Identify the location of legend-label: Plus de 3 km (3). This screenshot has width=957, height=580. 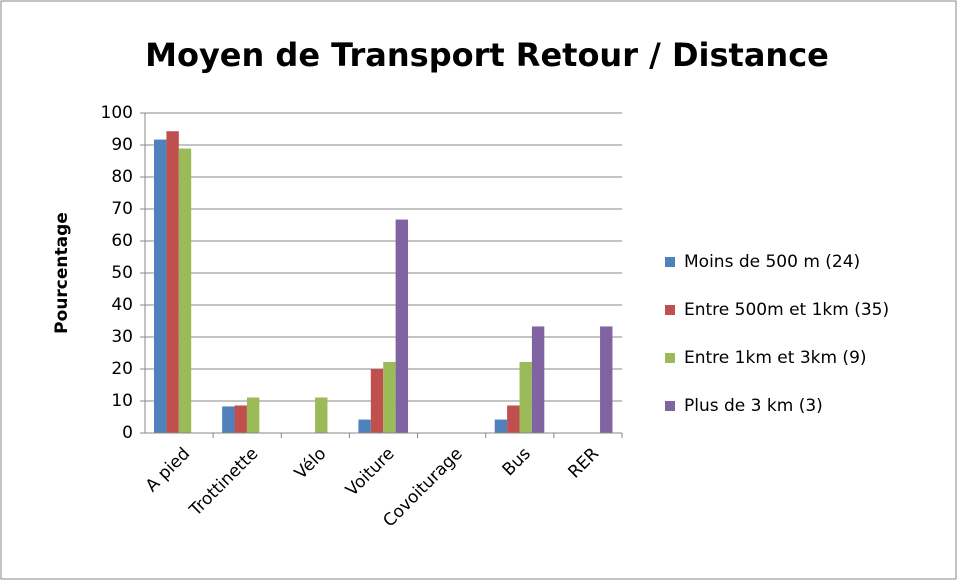
(753, 406).